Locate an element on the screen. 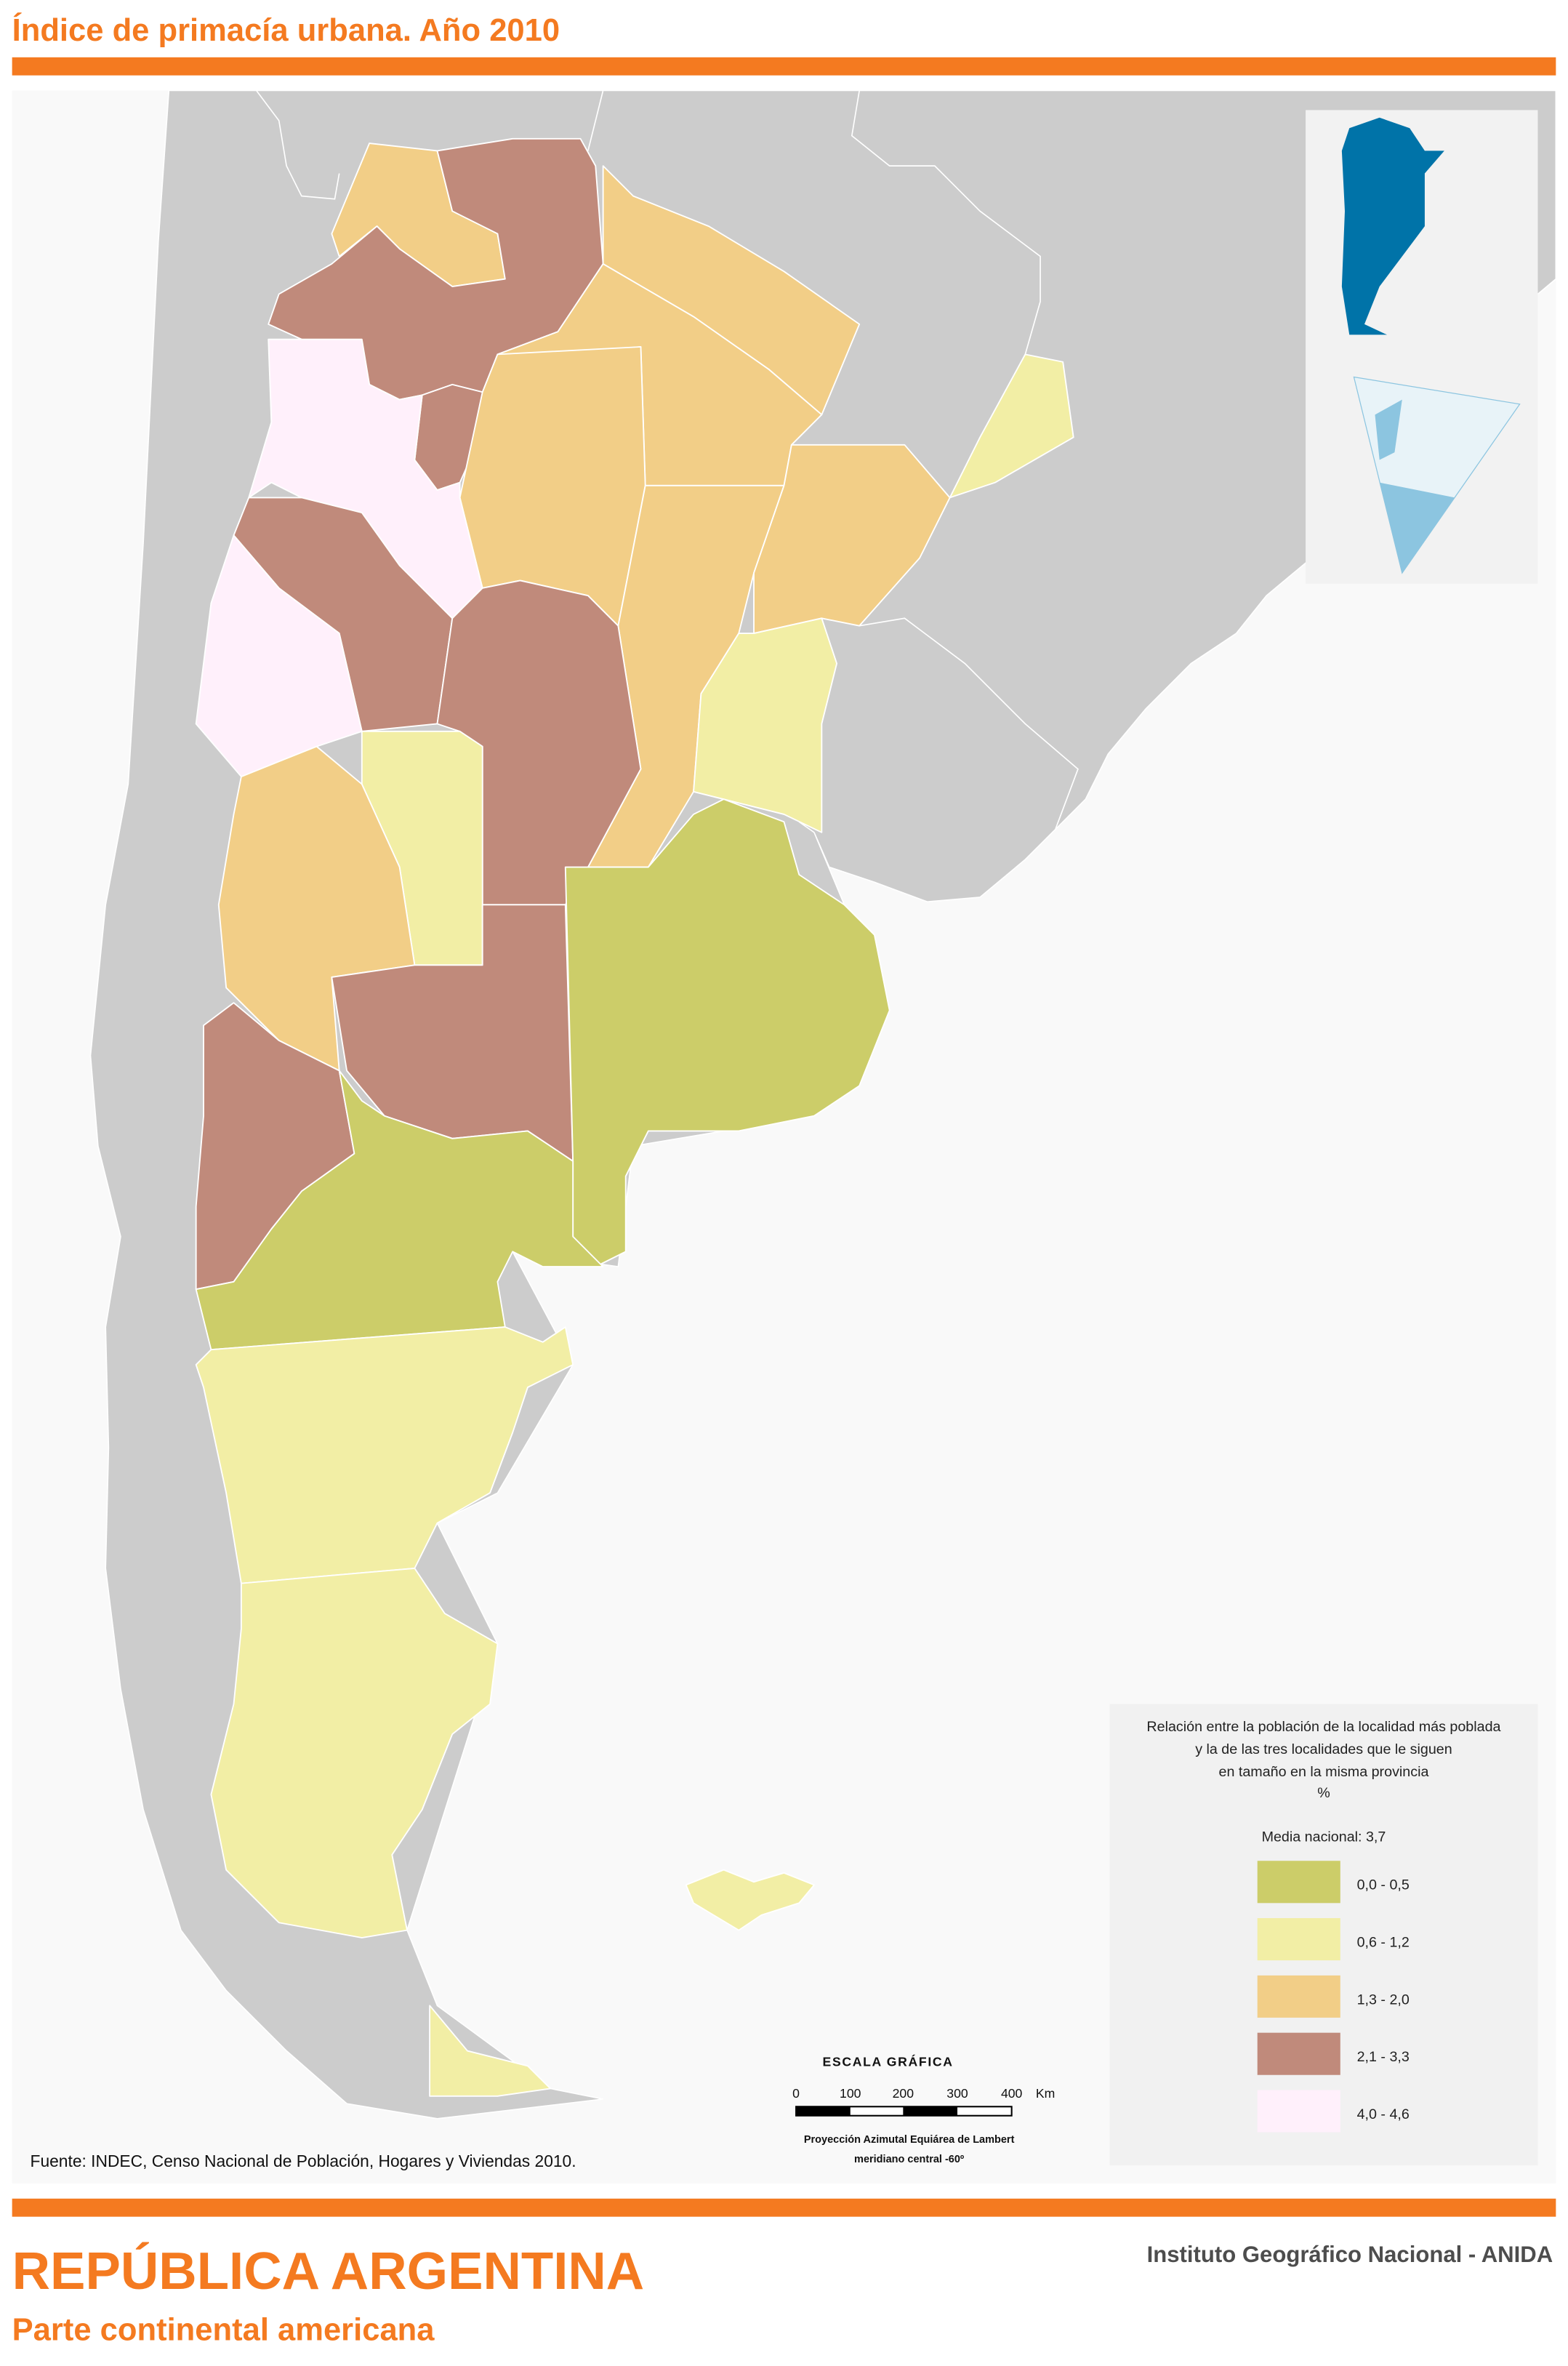 Image resolution: width=1568 pixels, height=2366 pixels. scale-title: ESCALA GRÁFICA is located at coordinates (888, 2061).